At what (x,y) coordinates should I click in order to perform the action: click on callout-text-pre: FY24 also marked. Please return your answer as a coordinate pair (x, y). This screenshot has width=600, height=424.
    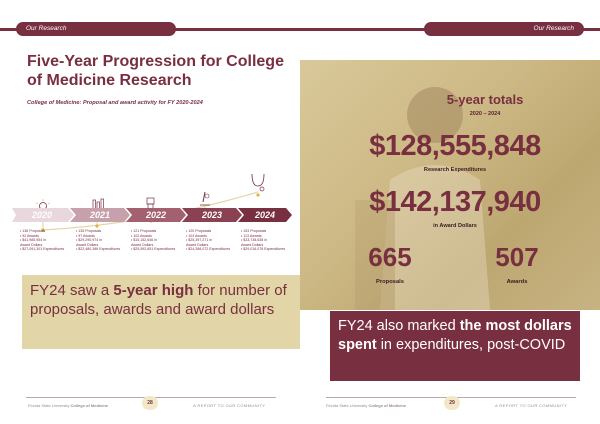
    Looking at the image, I should click on (399, 326).